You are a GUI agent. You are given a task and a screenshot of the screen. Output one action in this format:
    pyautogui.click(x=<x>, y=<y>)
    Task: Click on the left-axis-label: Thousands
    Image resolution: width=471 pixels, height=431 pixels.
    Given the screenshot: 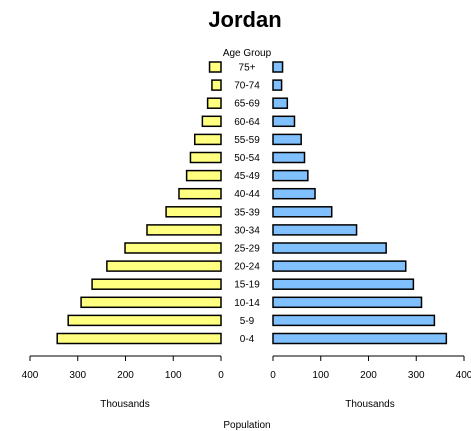 What is the action you would take?
    pyautogui.click(x=124, y=404)
    